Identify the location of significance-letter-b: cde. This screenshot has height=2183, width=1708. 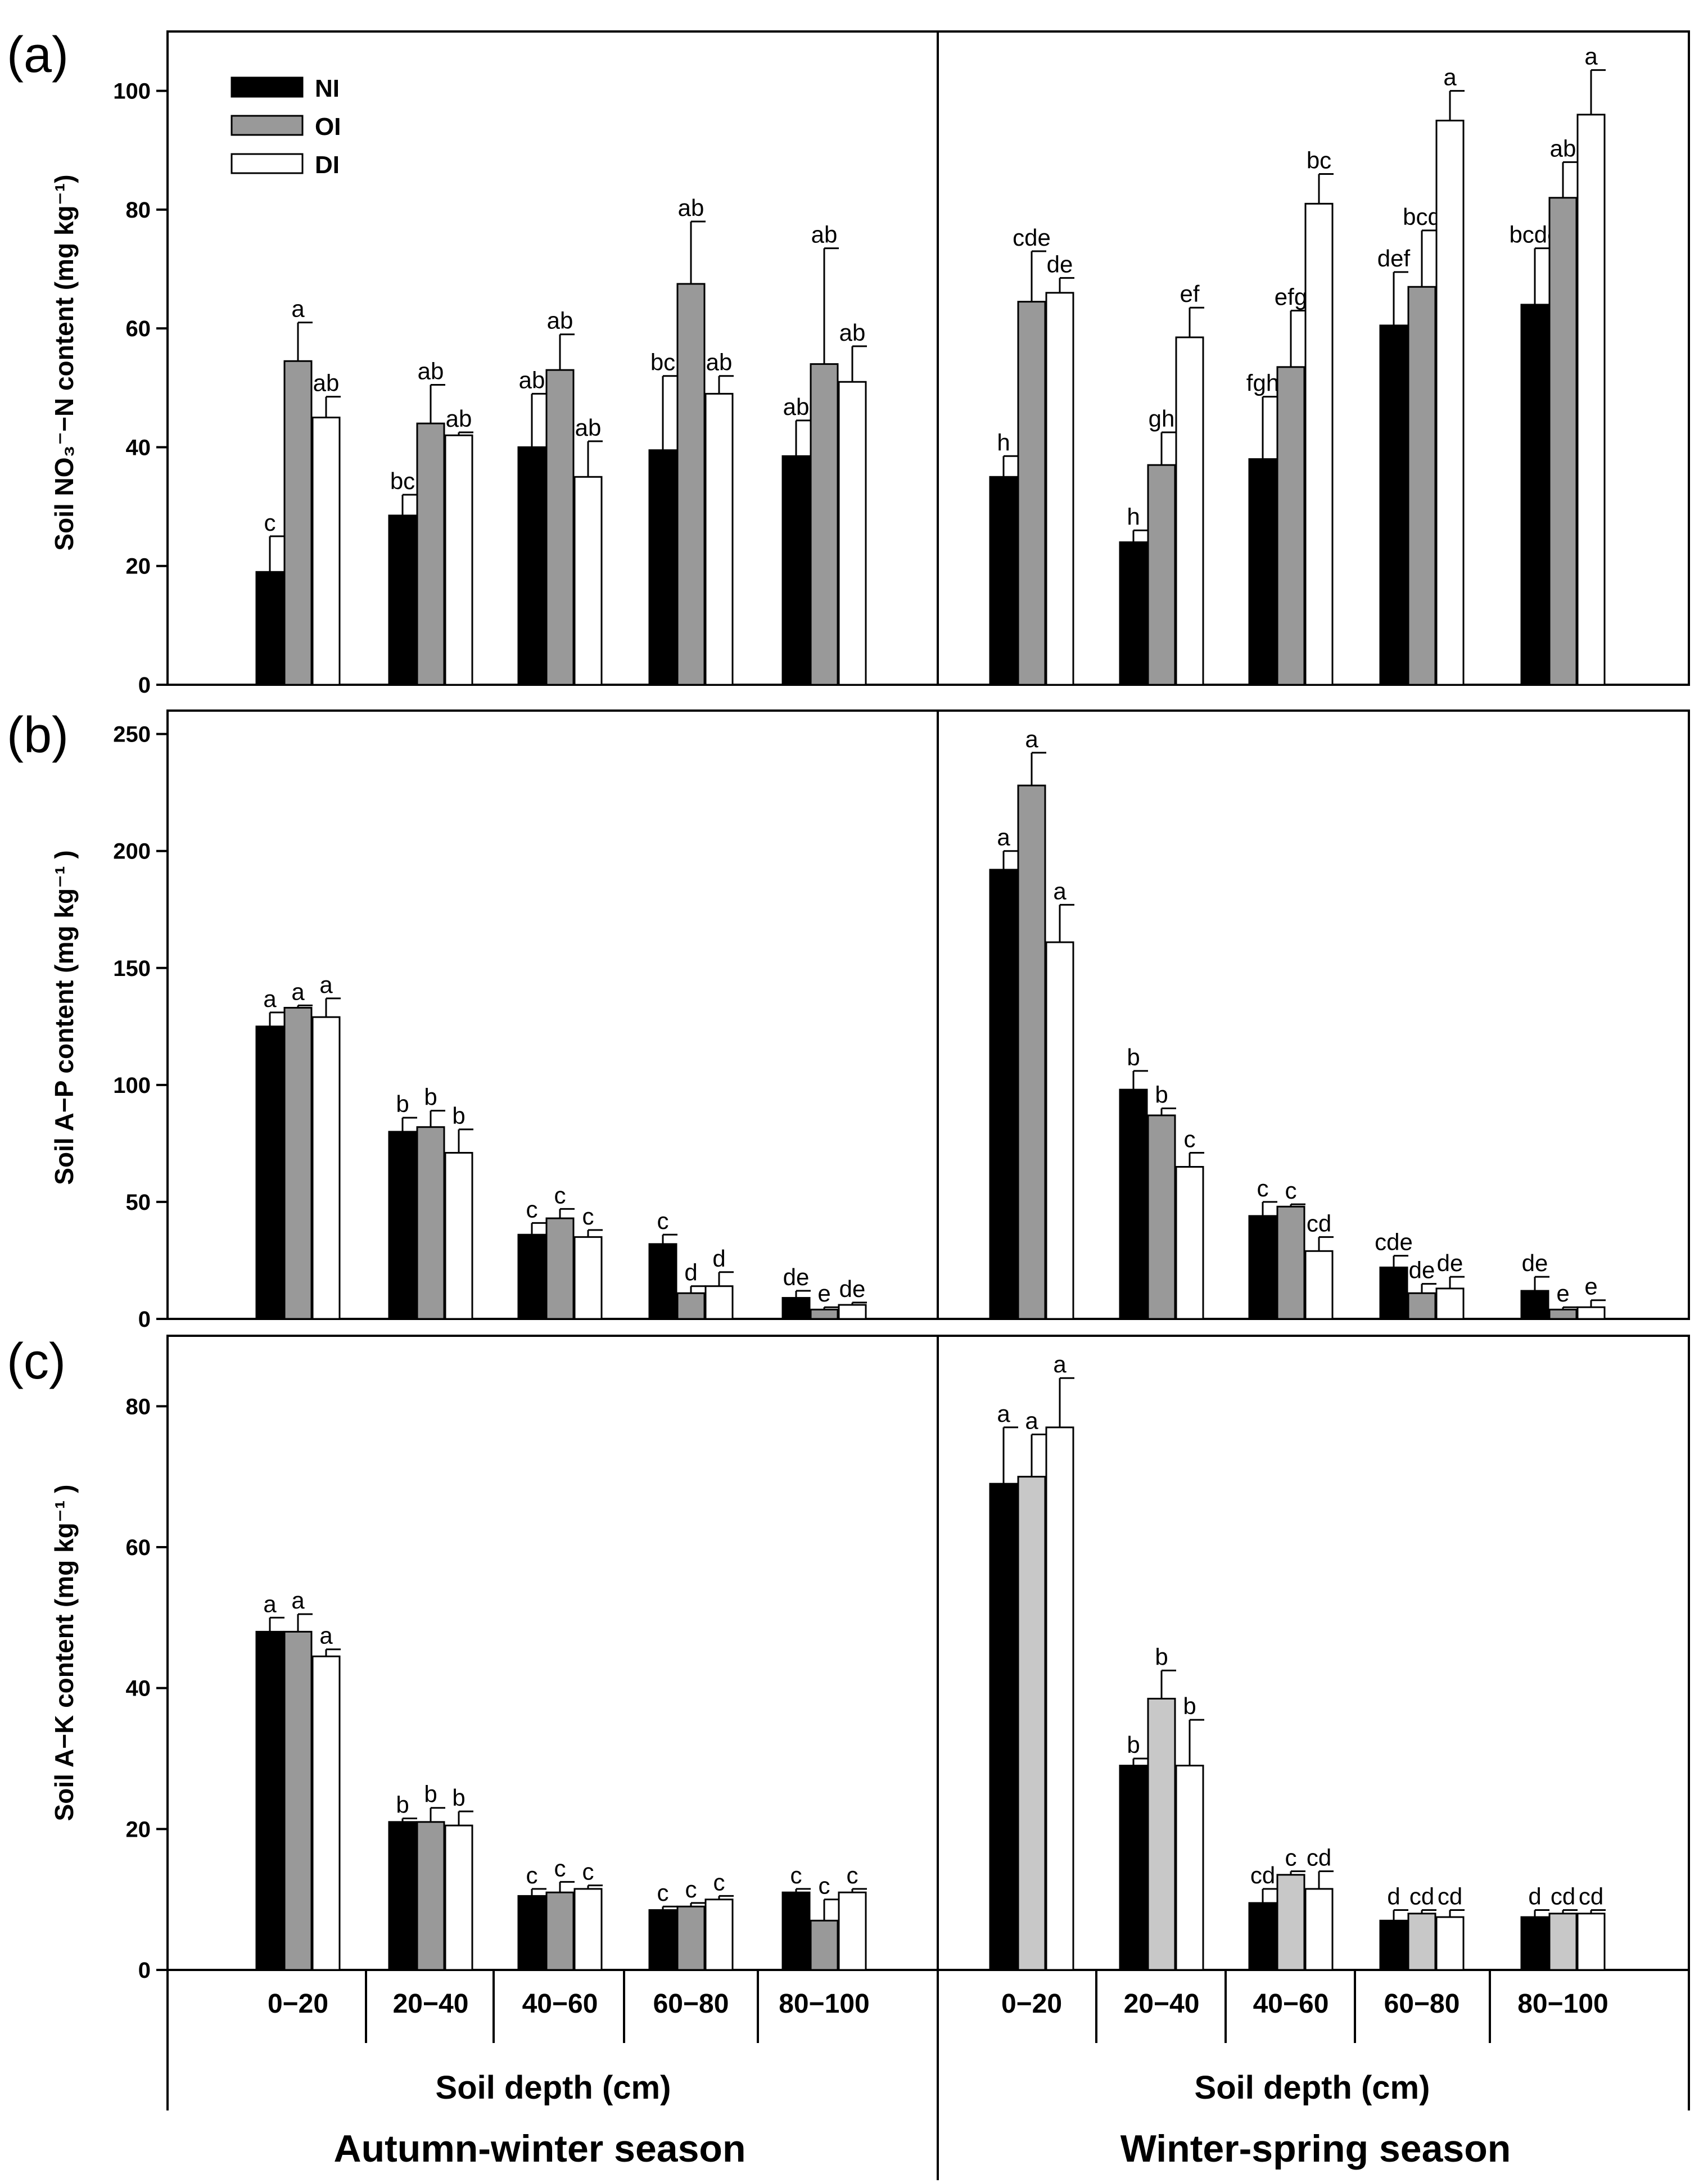
(1394, 1242).